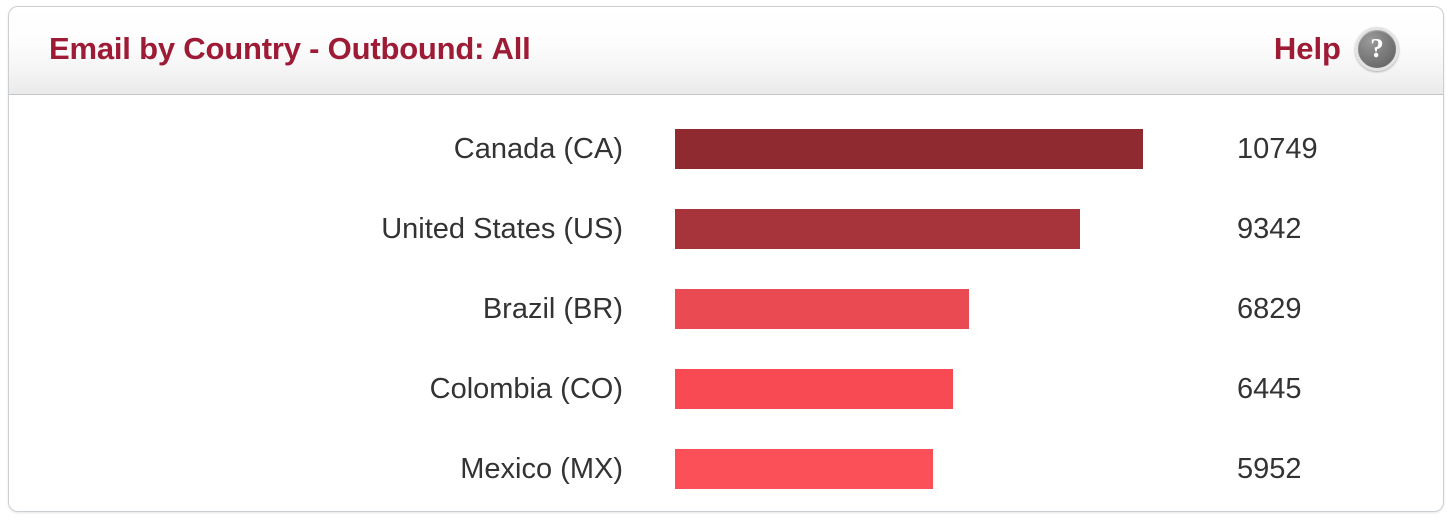 The width and height of the screenshot is (1452, 522). I want to click on page-title: Email by Country - Outbound: All, so click(290, 48).